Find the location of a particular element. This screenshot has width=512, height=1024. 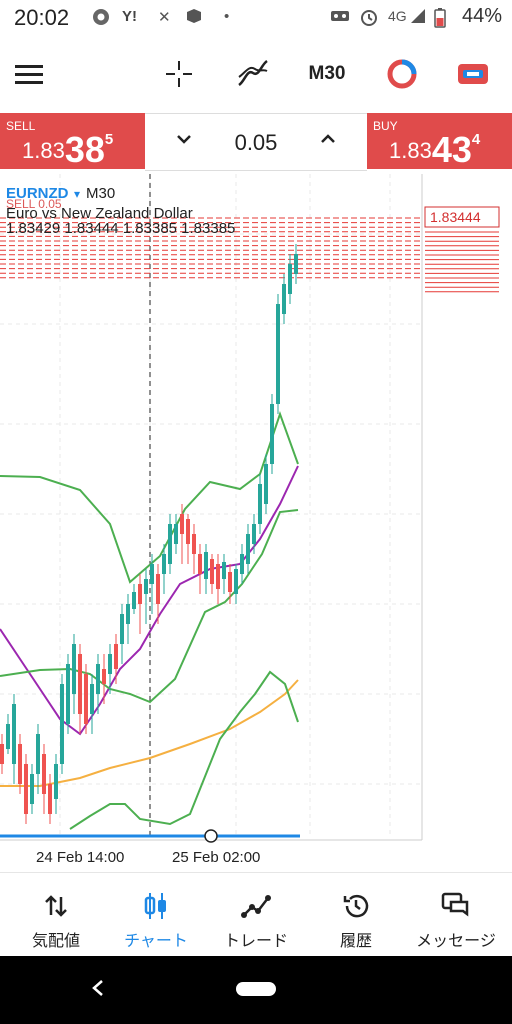

nav-trade-label: トレード is located at coordinates (255, 941).